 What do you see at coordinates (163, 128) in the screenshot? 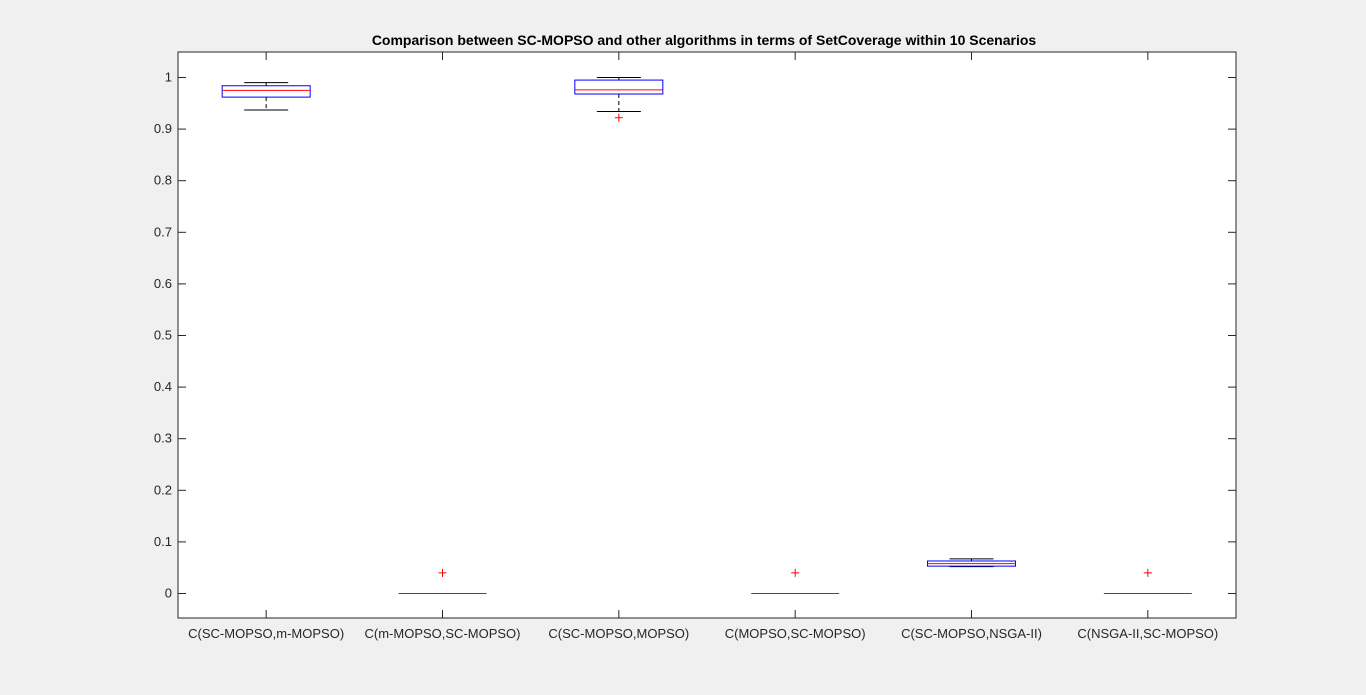
I see `y-tick-label: 0.9` at bounding box center [163, 128].